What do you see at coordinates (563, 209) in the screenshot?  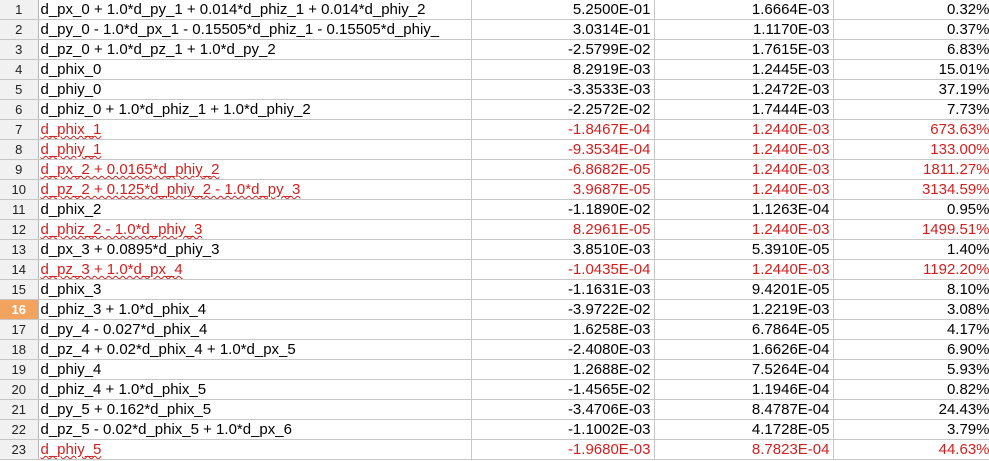 I see `cell-value: -1.1890E-02` at bounding box center [563, 209].